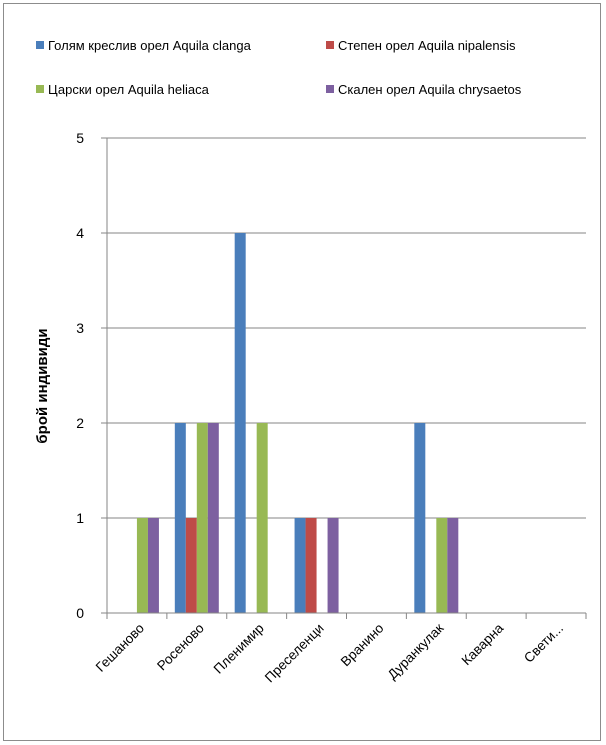 The height and width of the screenshot is (745, 606). Describe the element at coordinates (362, 645) in the screenshot. I see `x-tick-label: Вранино` at that location.